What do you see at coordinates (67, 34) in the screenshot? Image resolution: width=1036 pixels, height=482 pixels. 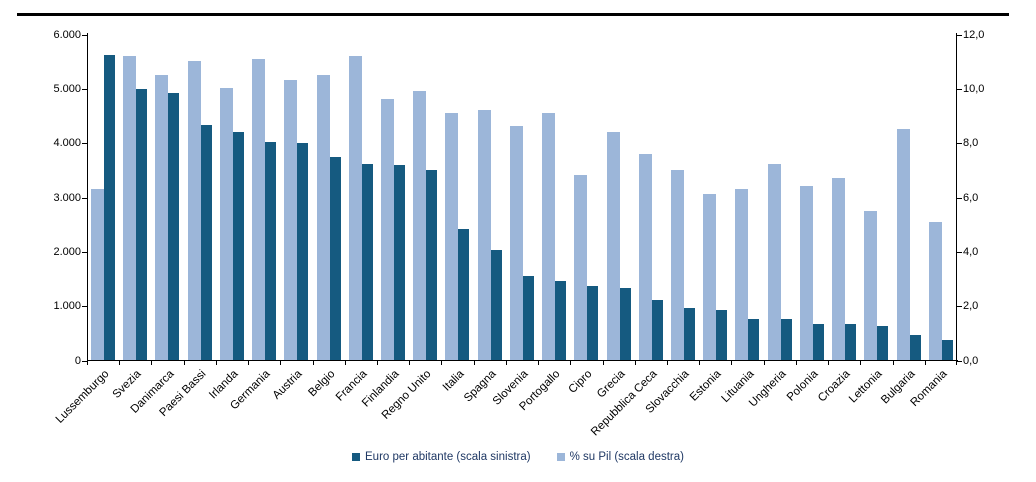 I see `left-axis-tick-label: 6.000` at bounding box center [67, 34].